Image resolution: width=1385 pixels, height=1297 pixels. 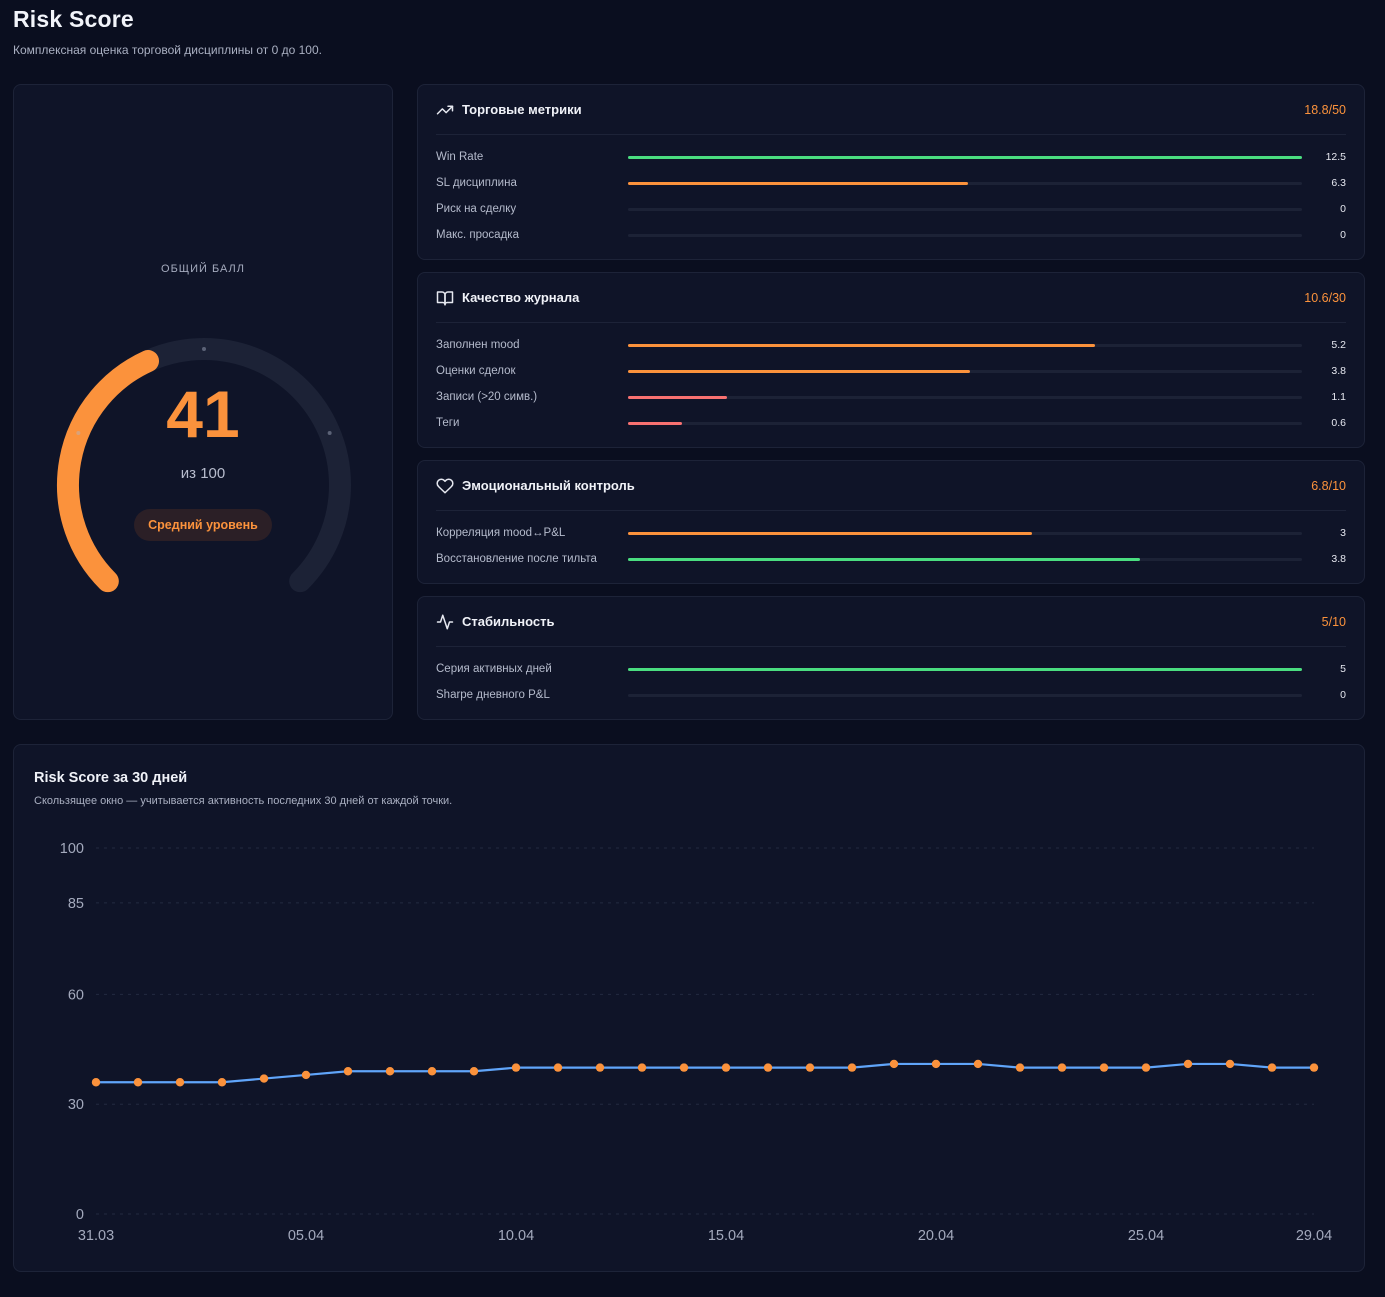 I want to click on overall-score-max: из 100, so click(x=203, y=473).